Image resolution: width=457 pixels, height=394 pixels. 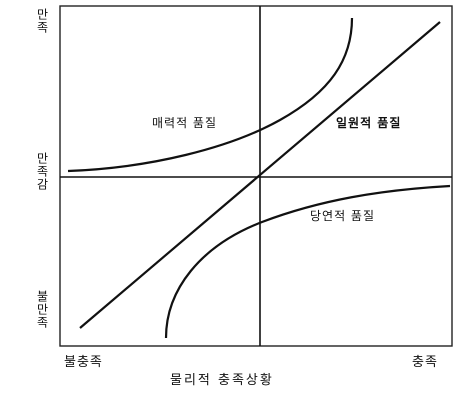 I want to click on x-axis-title: 물리적 충족상황, so click(x=222, y=380).